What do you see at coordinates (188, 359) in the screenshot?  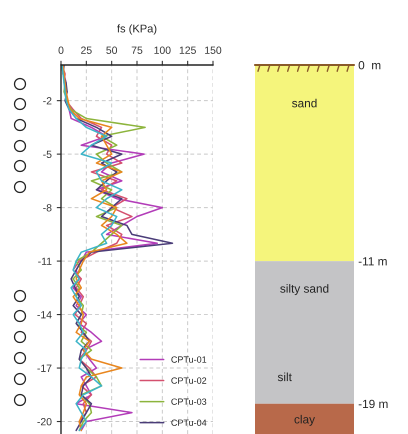 I see `legend-label: CPTu-01` at bounding box center [188, 359].